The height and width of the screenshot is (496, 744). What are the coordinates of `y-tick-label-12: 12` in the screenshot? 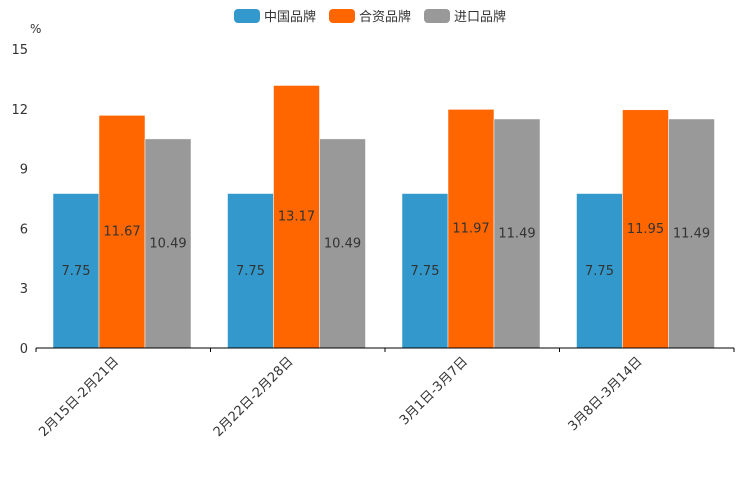 It's located at (19, 110).